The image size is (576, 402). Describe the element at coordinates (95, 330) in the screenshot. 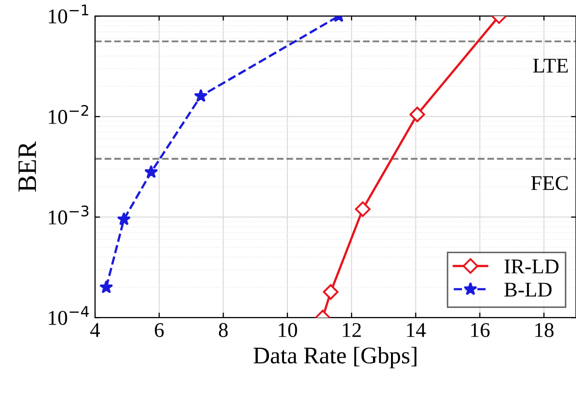

I see `x-tick-label: 4` at that location.